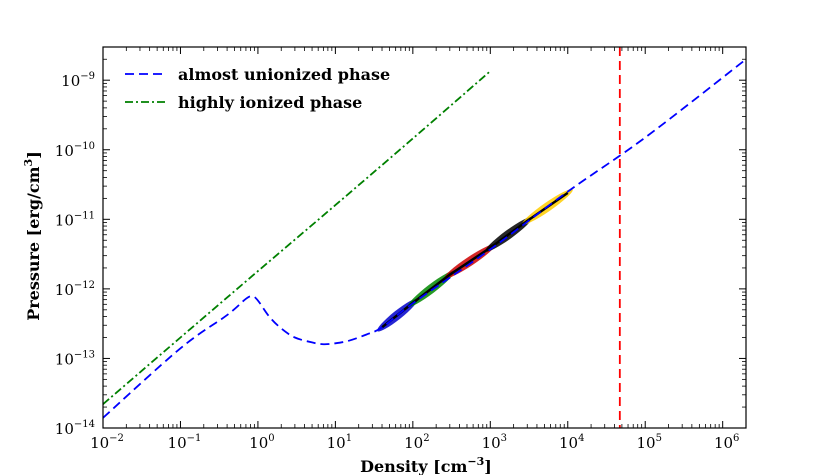  What do you see at coordinates (78, 80) in the screenshot?
I see `y-tick-label: 10−9` at bounding box center [78, 80].